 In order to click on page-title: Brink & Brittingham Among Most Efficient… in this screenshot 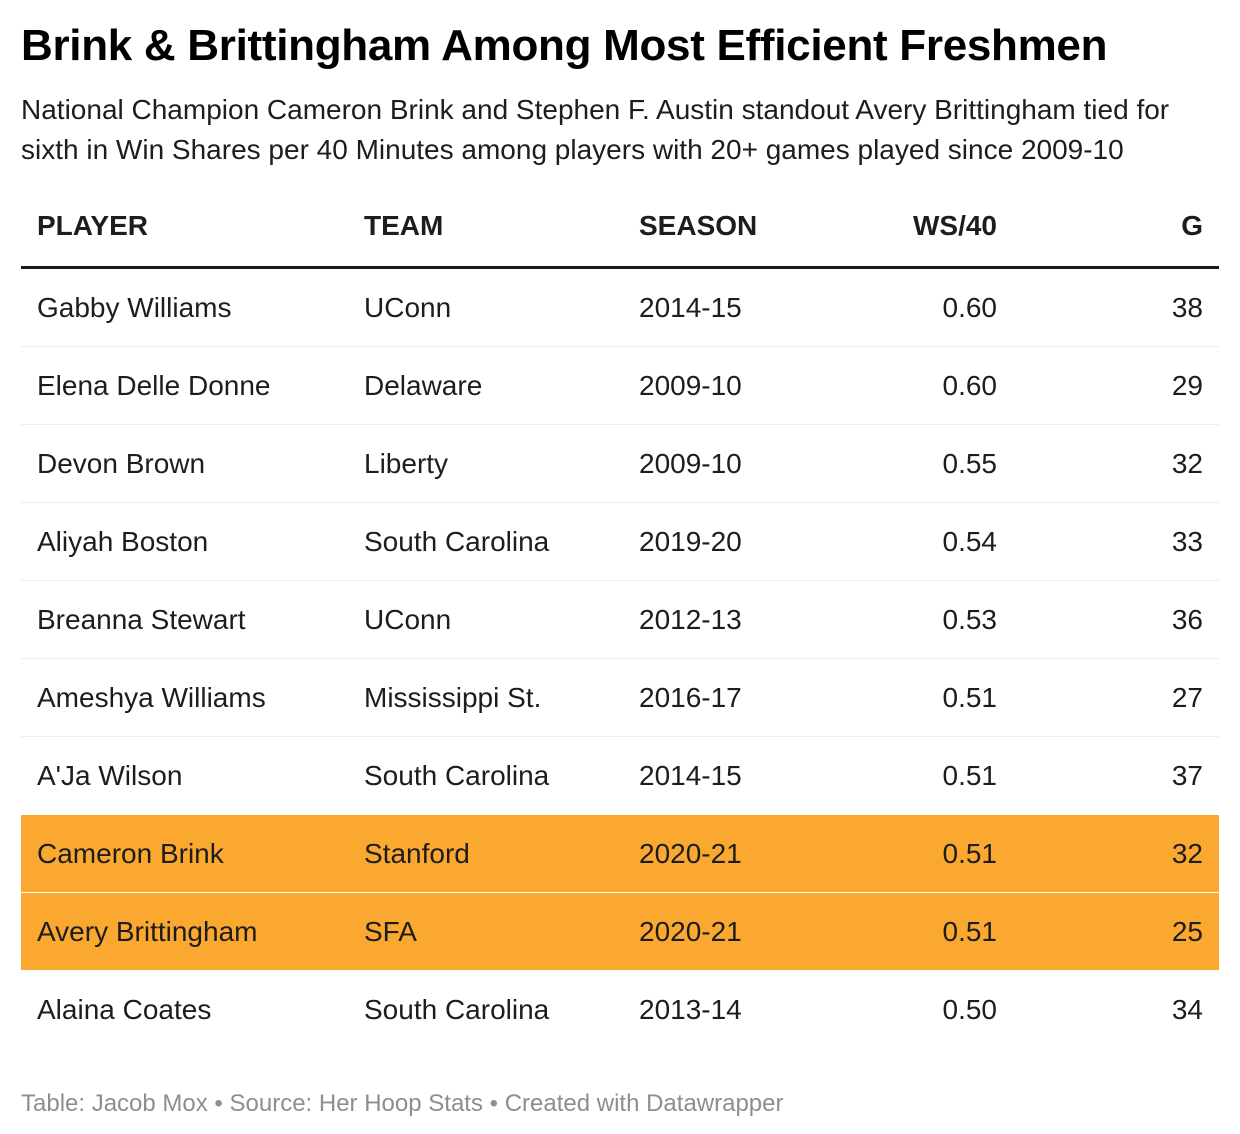, I will do `click(564, 45)`.